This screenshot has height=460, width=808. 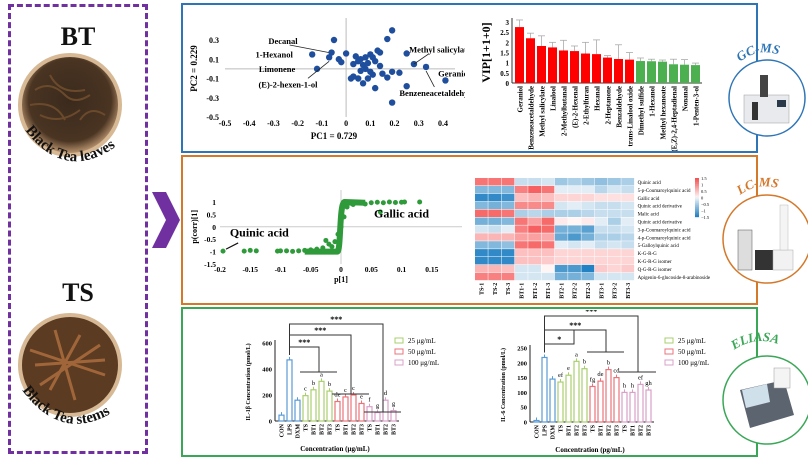 What do you see at coordinates (341, 269) in the screenshot?
I see `x-tick-label: 0` at bounding box center [341, 269].